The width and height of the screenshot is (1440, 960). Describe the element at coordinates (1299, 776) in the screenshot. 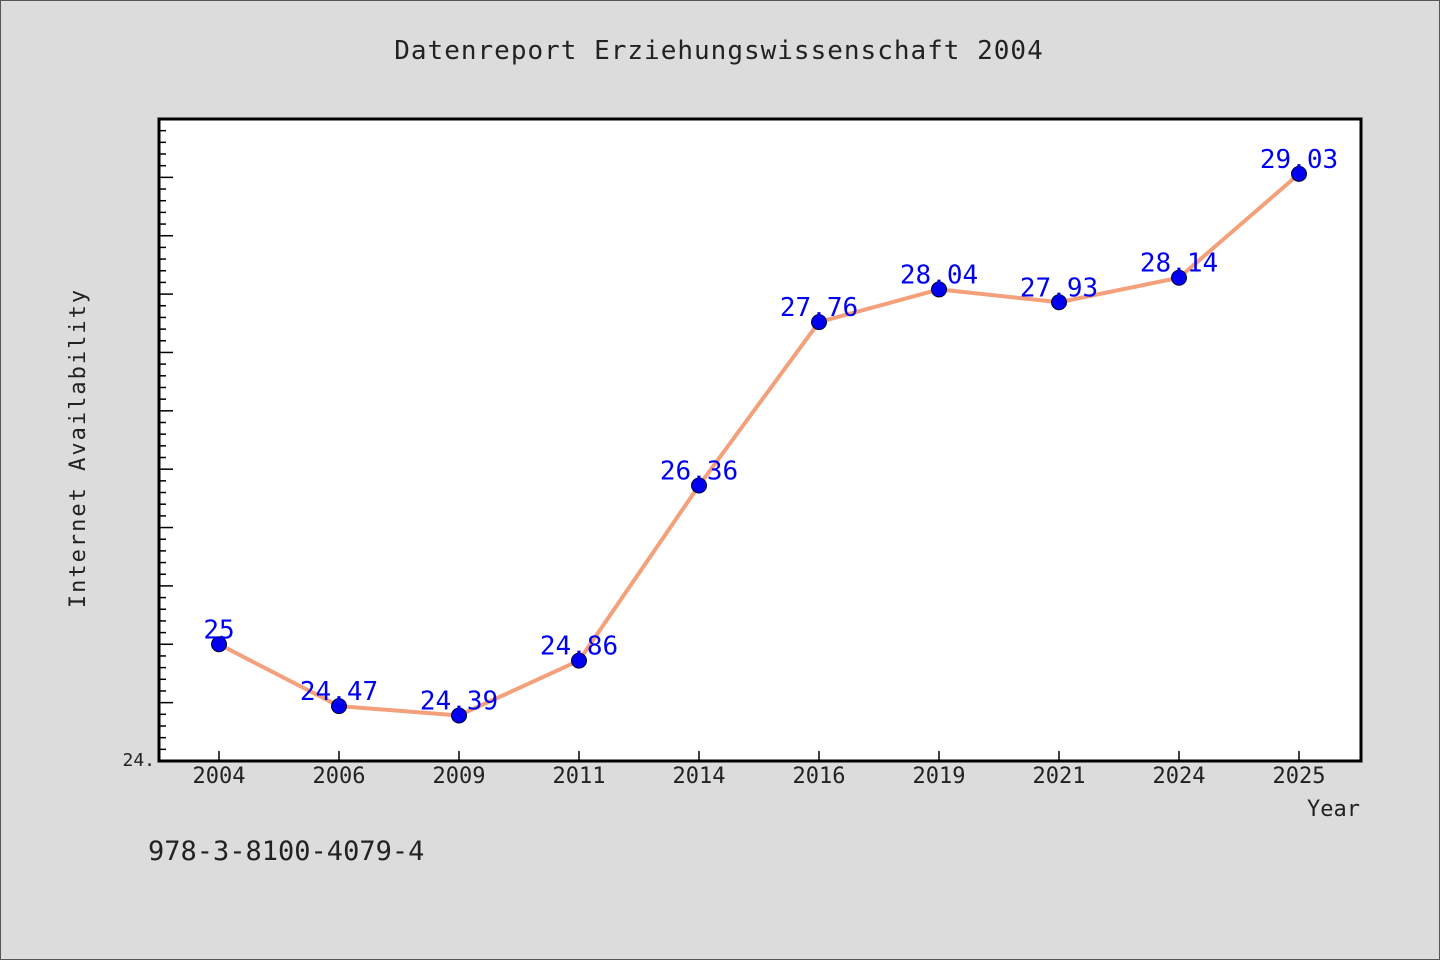

I see `x-tick-label: 2025` at that location.